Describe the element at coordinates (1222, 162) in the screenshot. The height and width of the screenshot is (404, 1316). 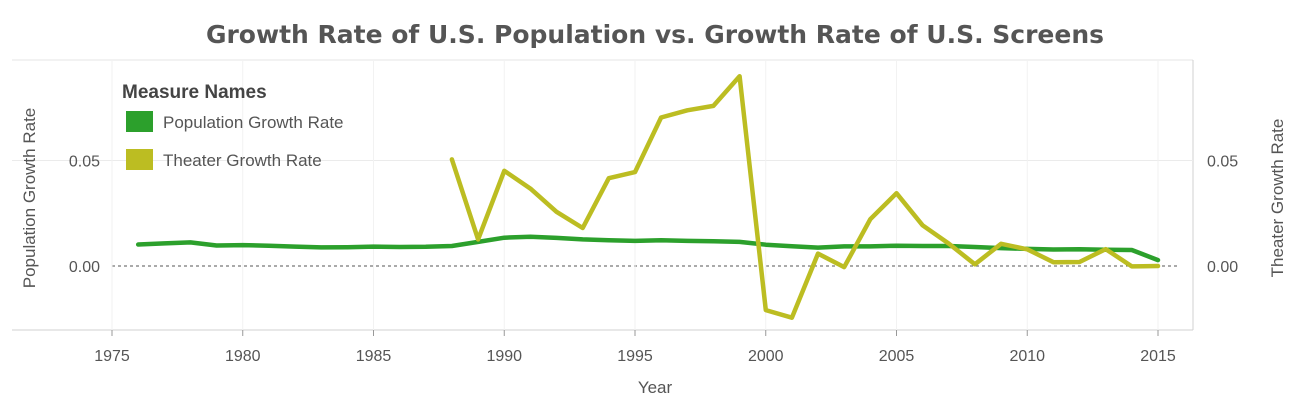
I see `y-tick-label-right: 0.05` at that location.